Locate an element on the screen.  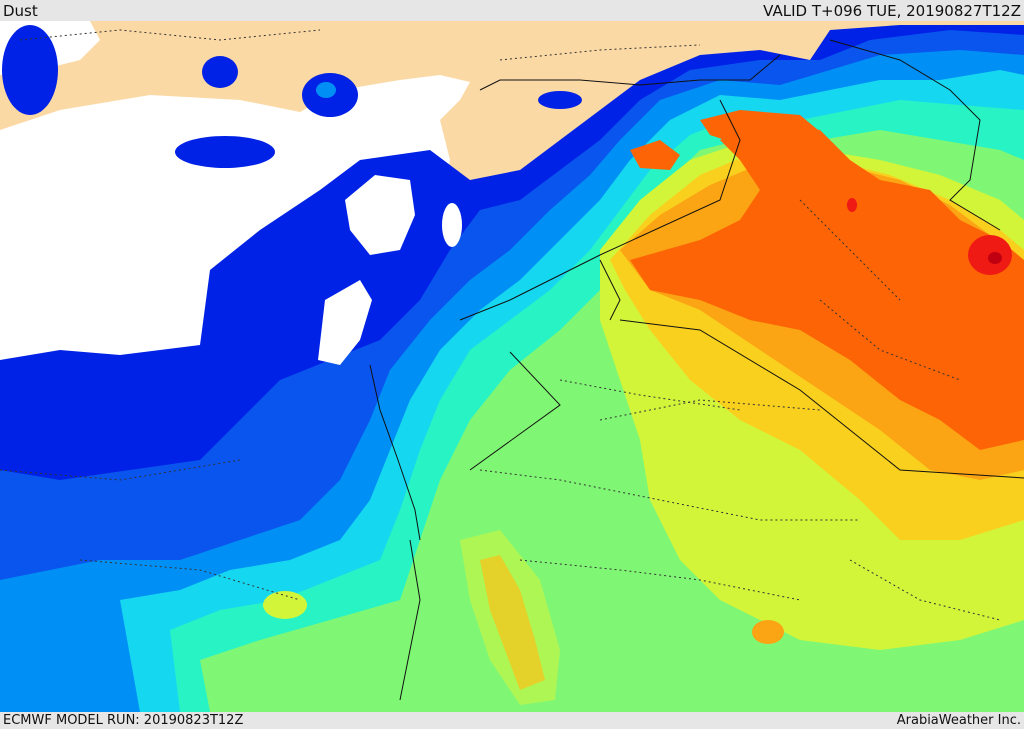
dust-patch-red-sea-lime is located at coordinates (510, 617).